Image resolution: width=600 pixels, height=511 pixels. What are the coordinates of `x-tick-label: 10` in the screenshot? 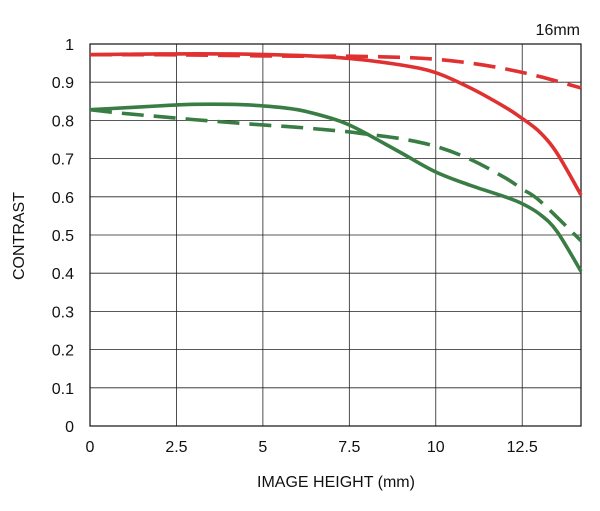 It's located at (436, 447).